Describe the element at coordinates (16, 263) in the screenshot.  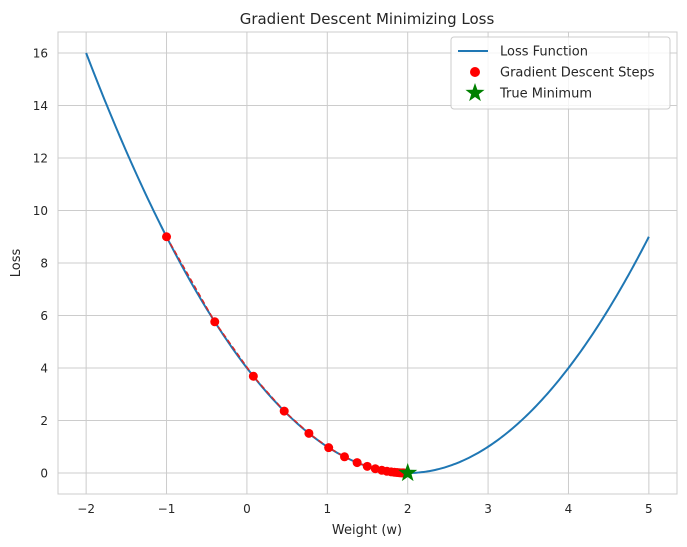
I see `y-axis-label: Loss` at that location.